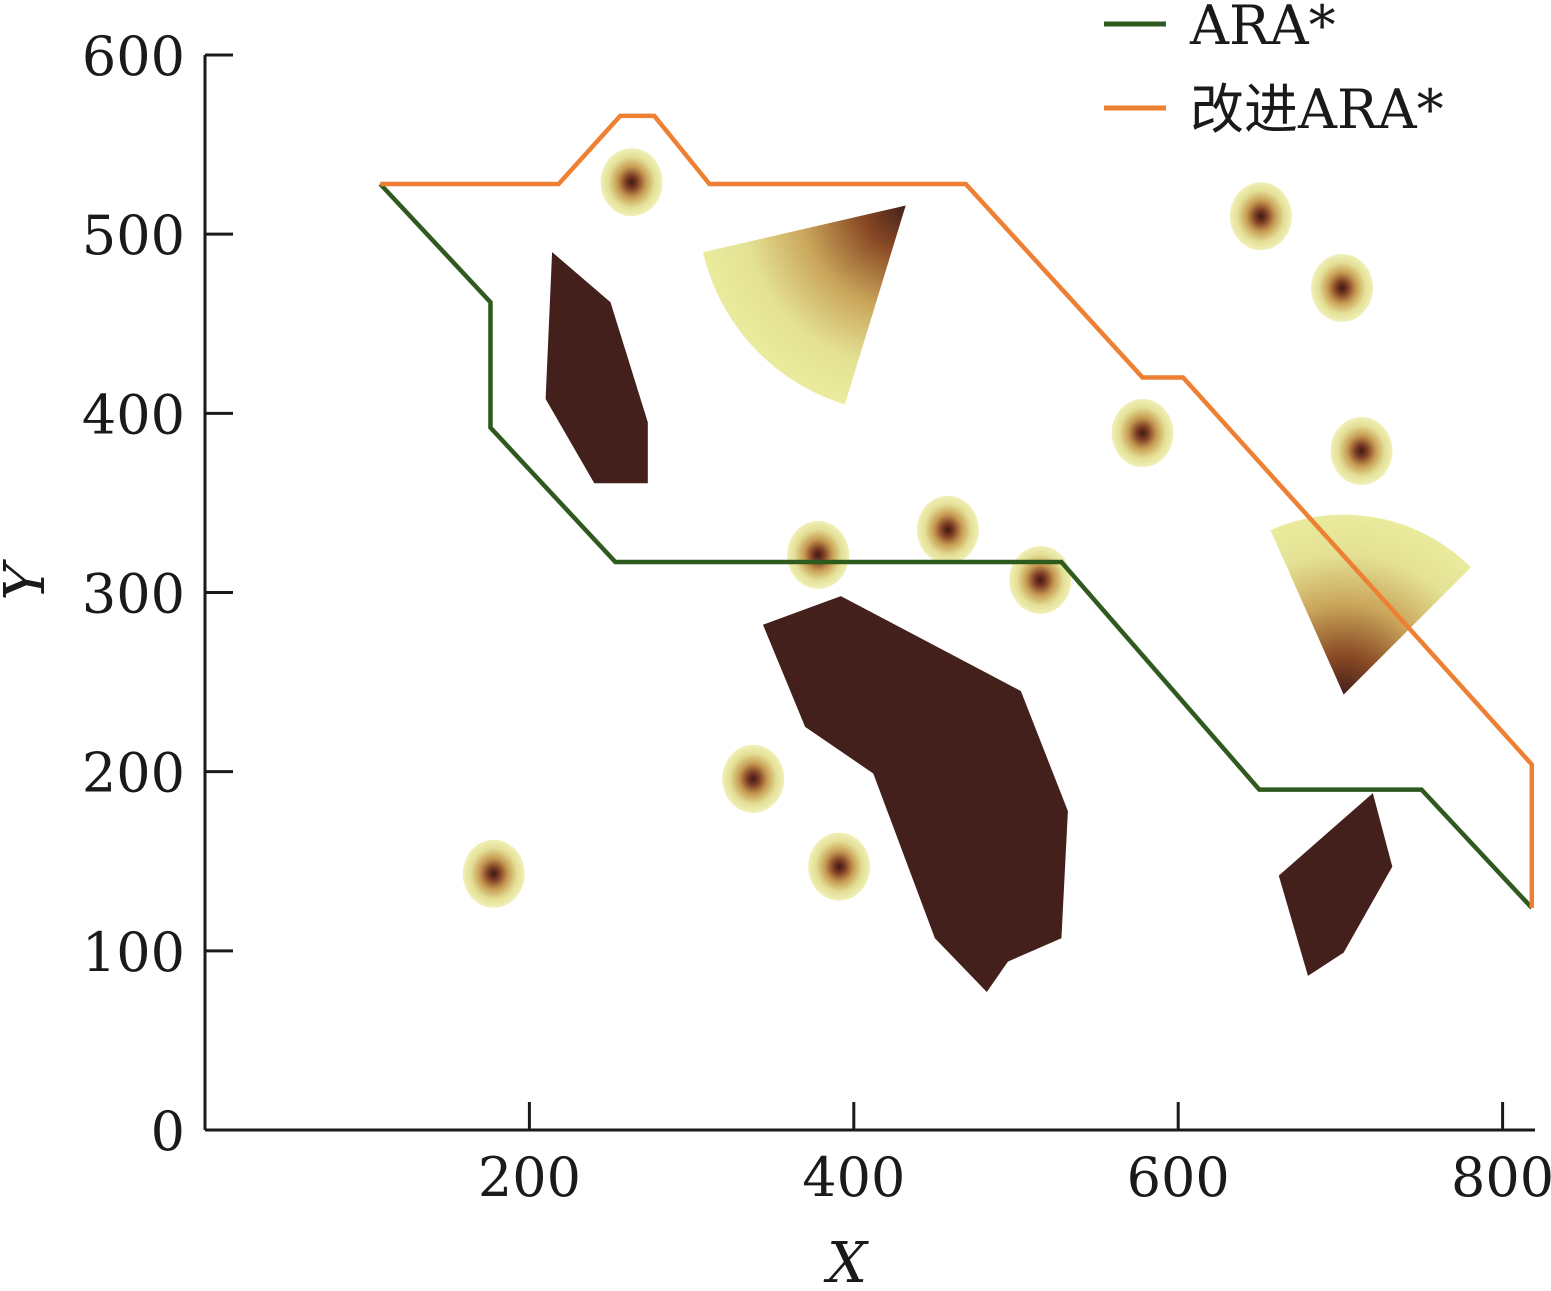 Image resolution: width=1551 pixels, height=1291 pixels. Describe the element at coordinates (133, 773) in the screenshot. I see `y-tick-label-200: 200` at that location.